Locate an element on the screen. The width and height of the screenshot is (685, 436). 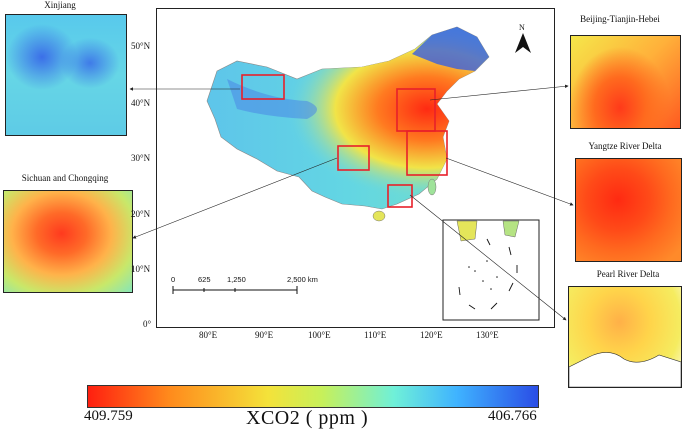
inset-map-yangtze-river-delta is located at coordinates (628, 210).